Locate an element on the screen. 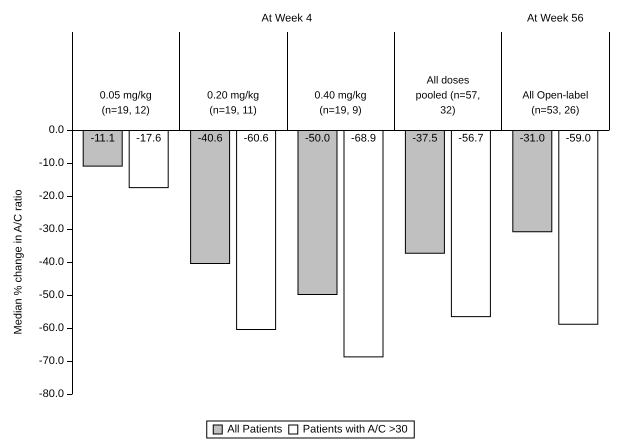  data-label: -59.0 is located at coordinates (578, 138).